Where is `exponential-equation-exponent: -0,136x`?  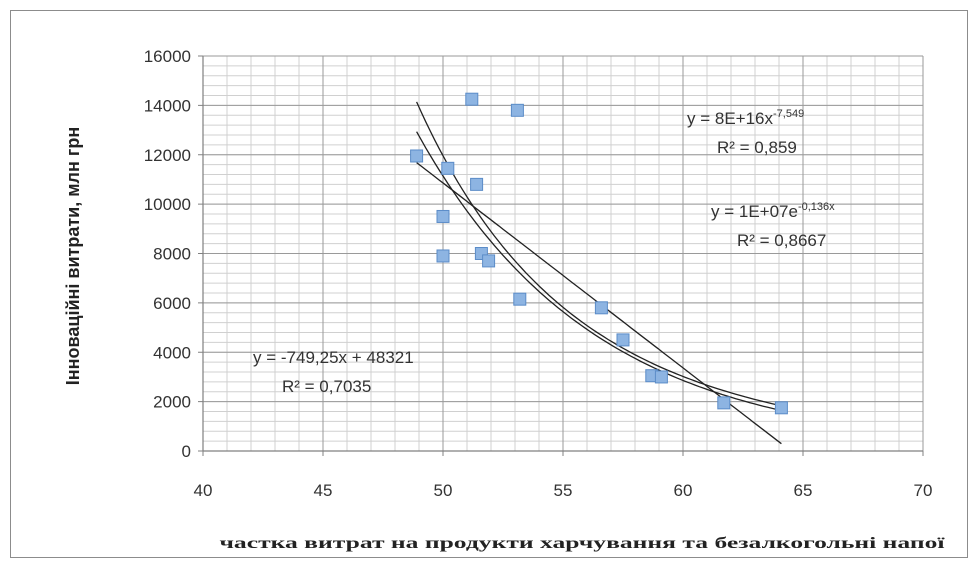 exponential-equation-exponent: -0,136x is located at coordinates (816, 207).